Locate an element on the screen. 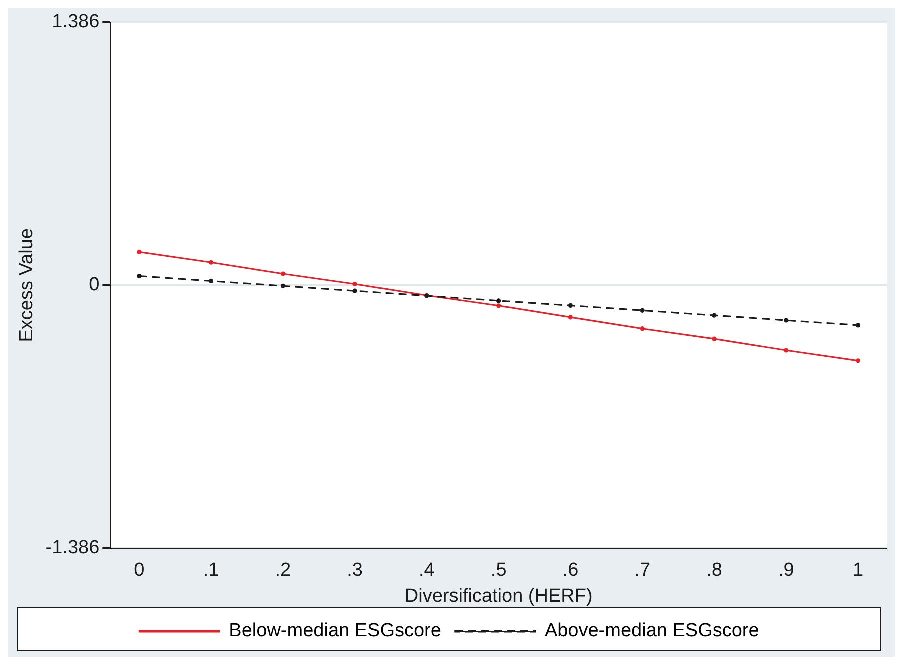 The image size is (903, 665). x-tick-label: .8 is located at coordinates (714, 571).